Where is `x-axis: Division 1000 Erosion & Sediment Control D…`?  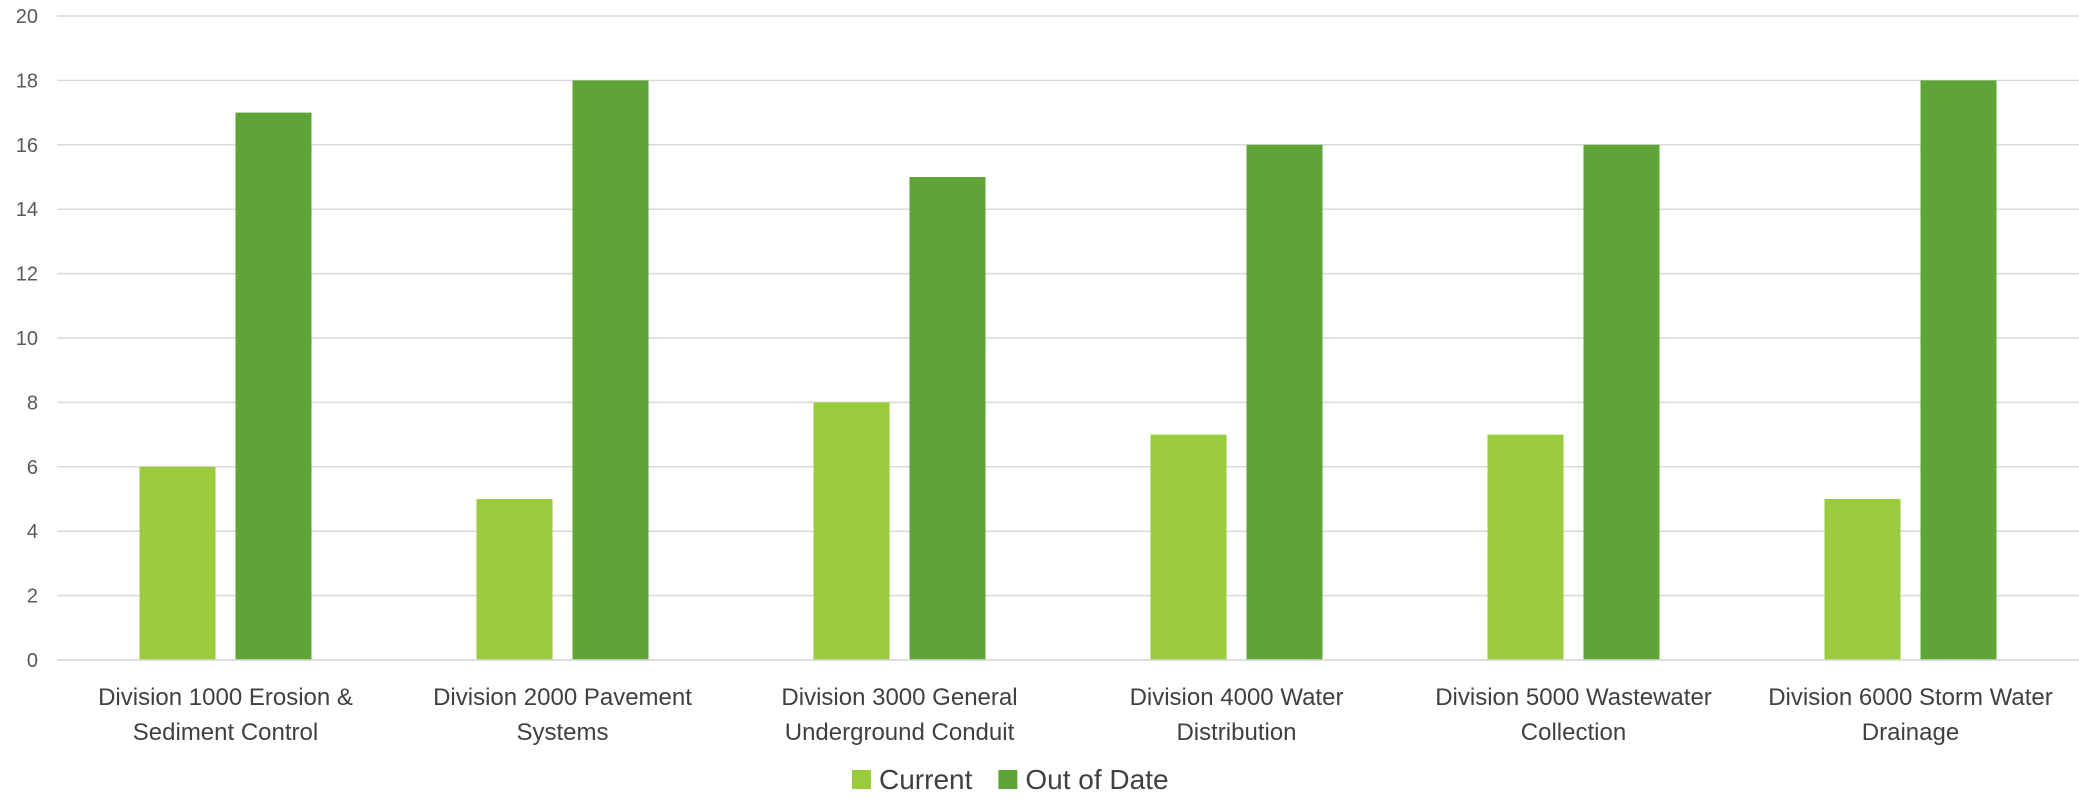
x-axis: Division 1000 Erosion & Sediment Control D… is located at coordinates (1068, 702).